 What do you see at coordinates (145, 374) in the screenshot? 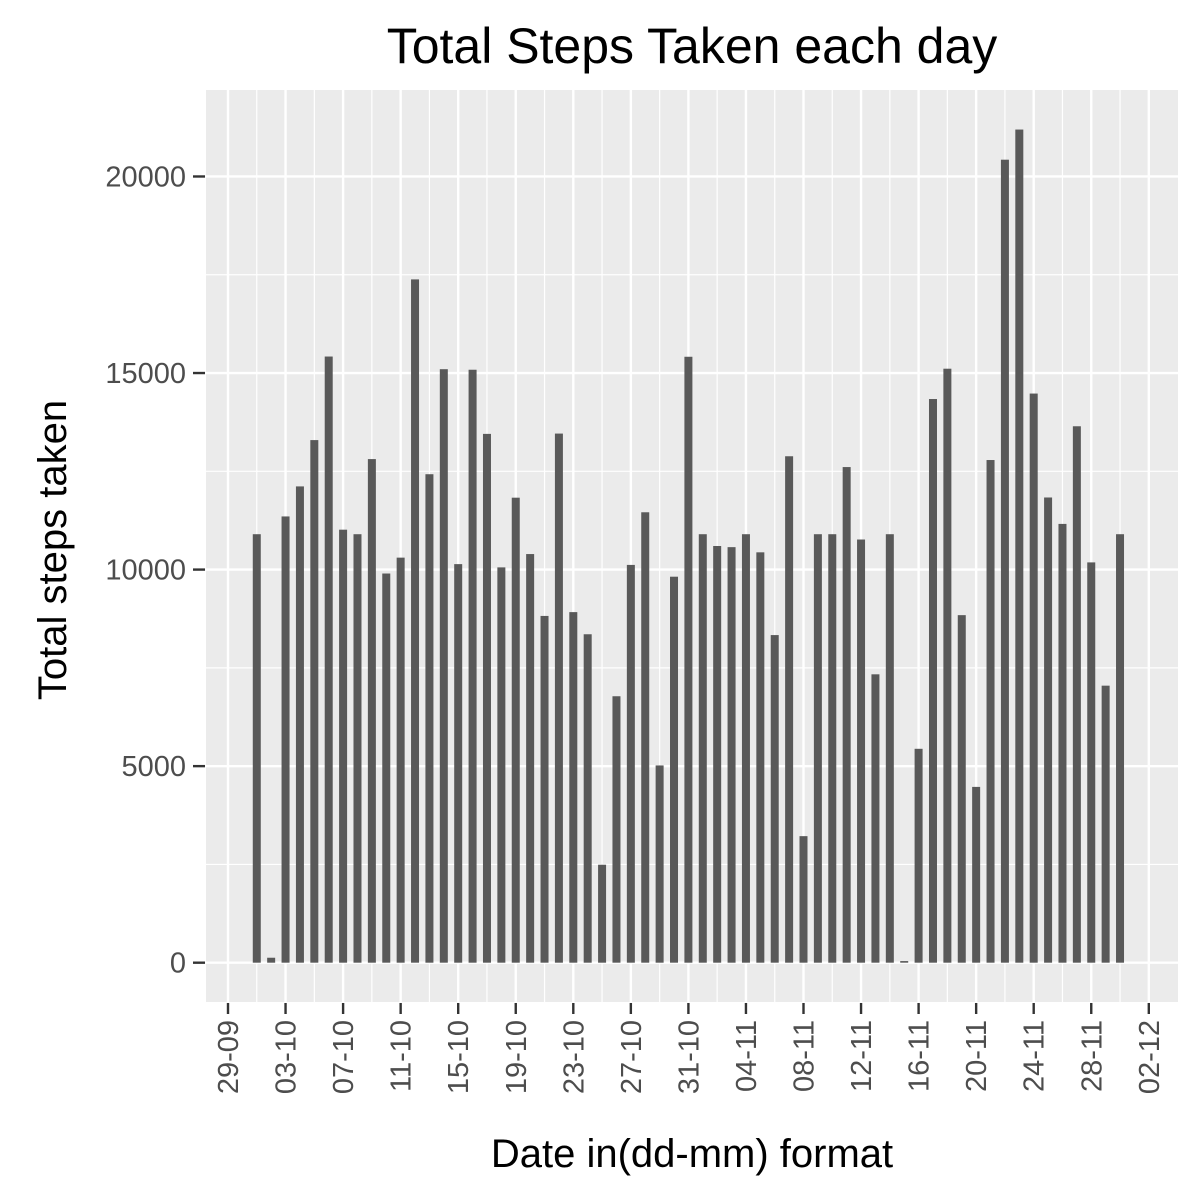
I see `y-tick-label: 15000` at bounding box center [145, 374].